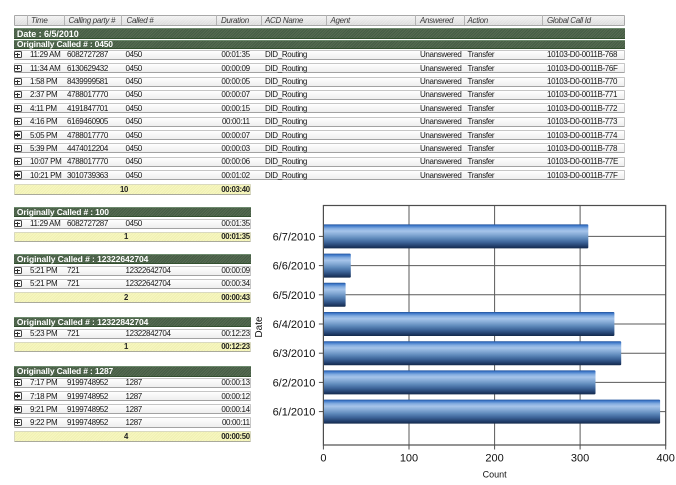 The width and height of the screenshot is (676, 485). I want to click on svg-text: 6/2/2010, so click(294, 383).